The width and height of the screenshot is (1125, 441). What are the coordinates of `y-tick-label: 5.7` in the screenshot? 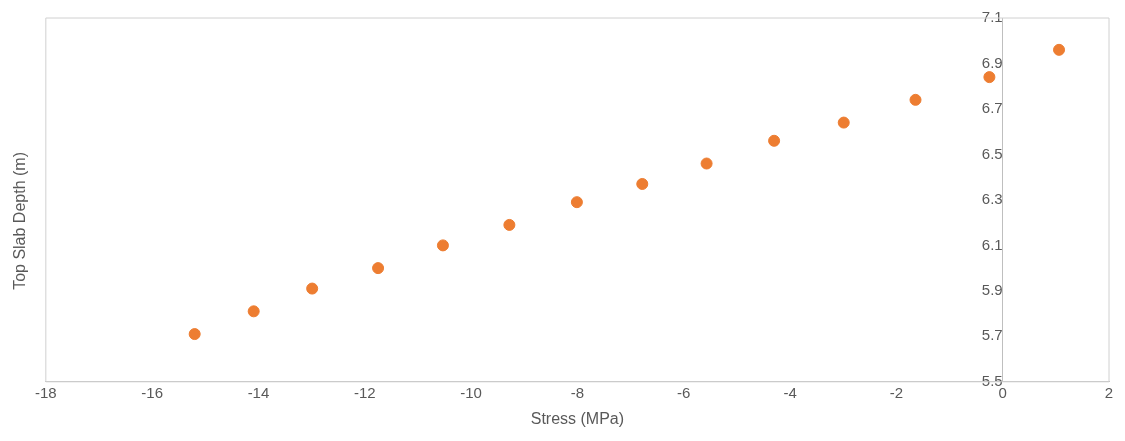 It's located at (992, 335).